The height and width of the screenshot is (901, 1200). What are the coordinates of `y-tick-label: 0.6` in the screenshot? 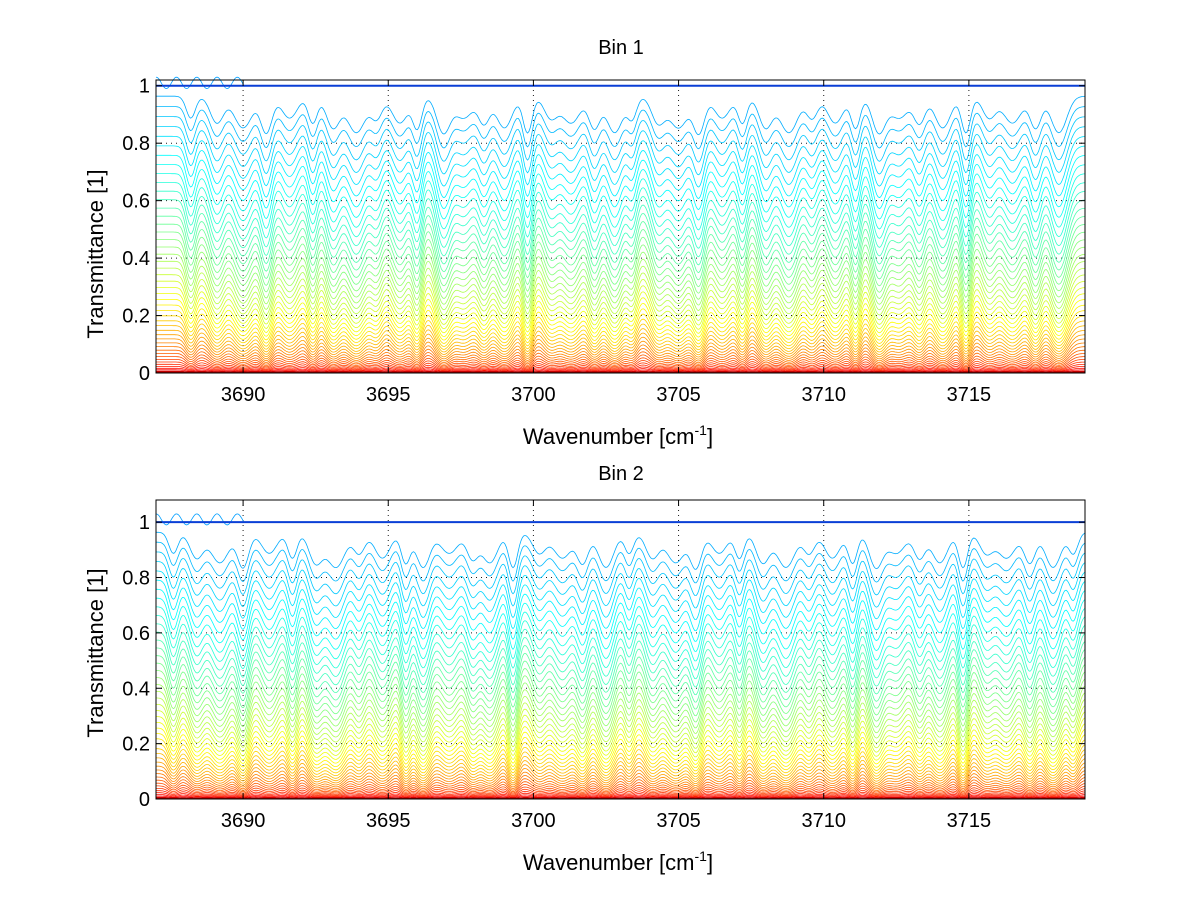 It's located at (136, 634).